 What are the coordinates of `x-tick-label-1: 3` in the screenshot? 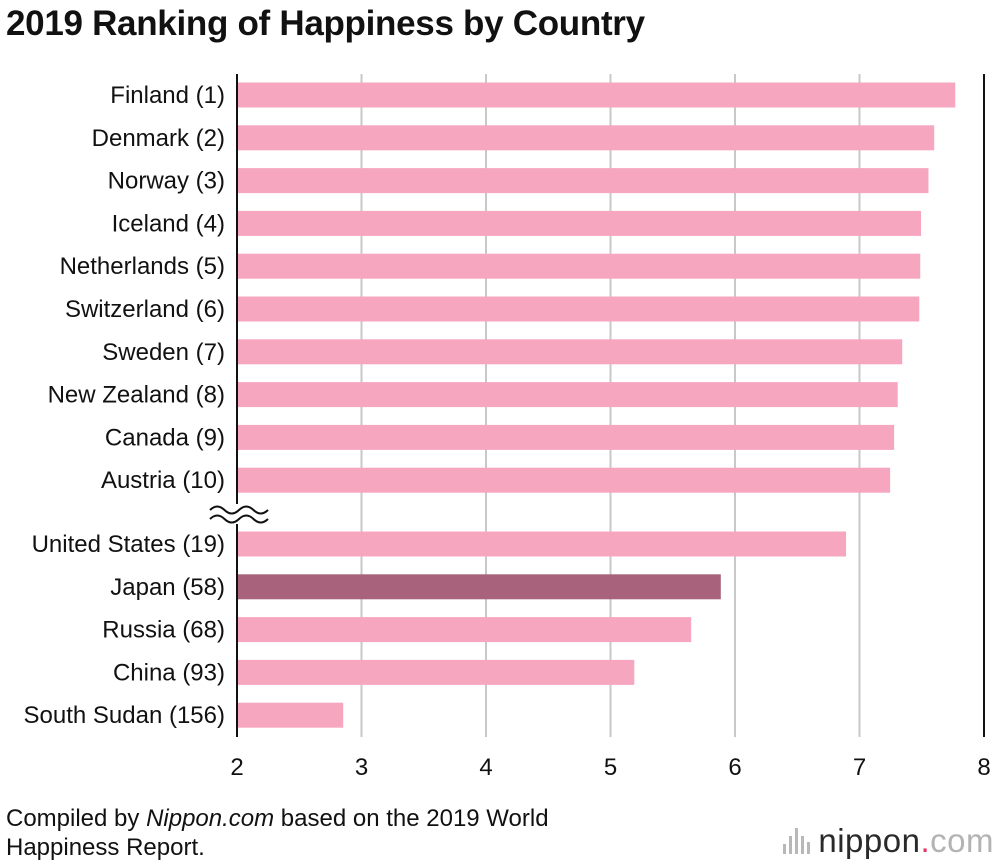 It's located at (361, 767).